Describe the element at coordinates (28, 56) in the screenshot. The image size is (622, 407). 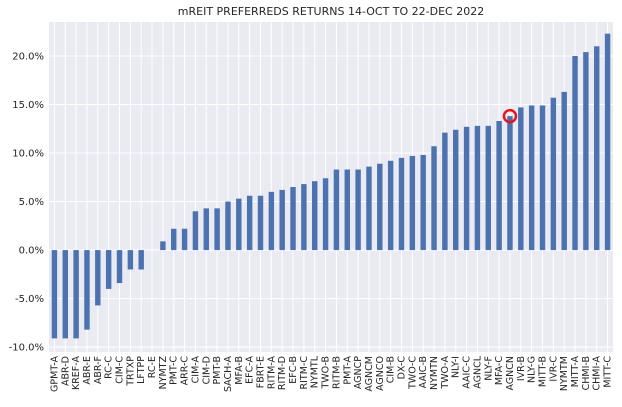
I see `y-tick-label: 20.0%` at that location.